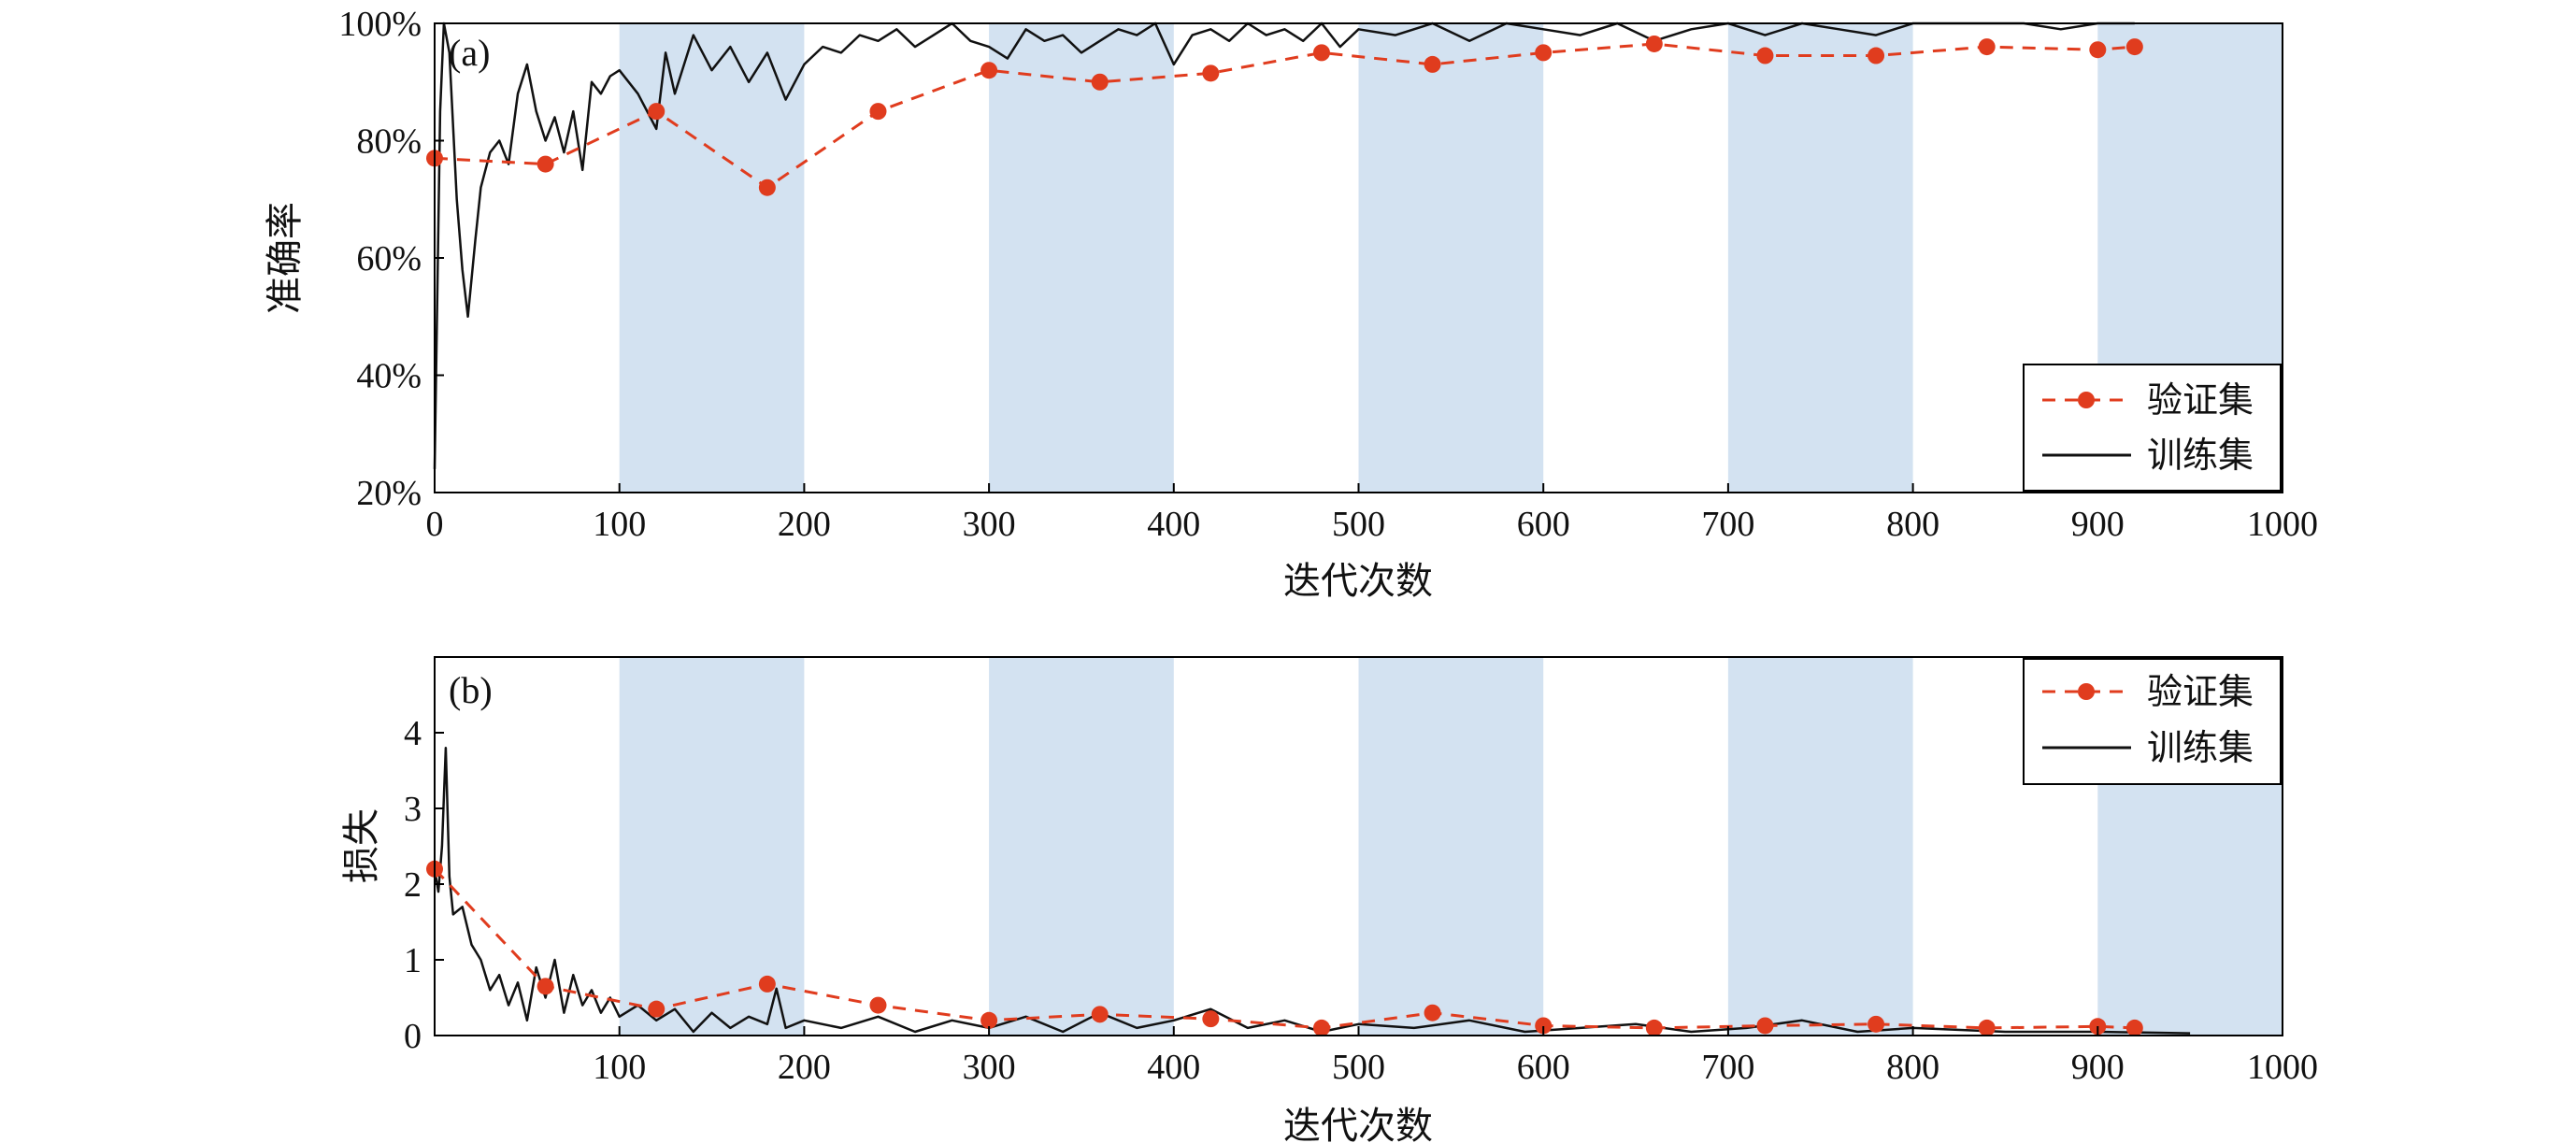 This screenshot has height=1143, width=2576. I want to click on y-ticks-a: 20% 40% 60% 80% 100%, so click(391, 259).